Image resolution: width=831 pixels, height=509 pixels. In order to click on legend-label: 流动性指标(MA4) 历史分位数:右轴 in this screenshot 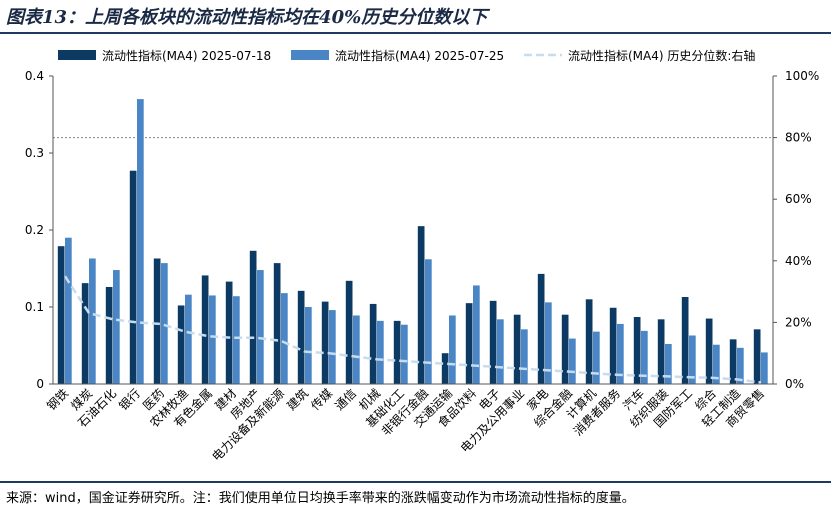, I will do `click(661, 55)`.